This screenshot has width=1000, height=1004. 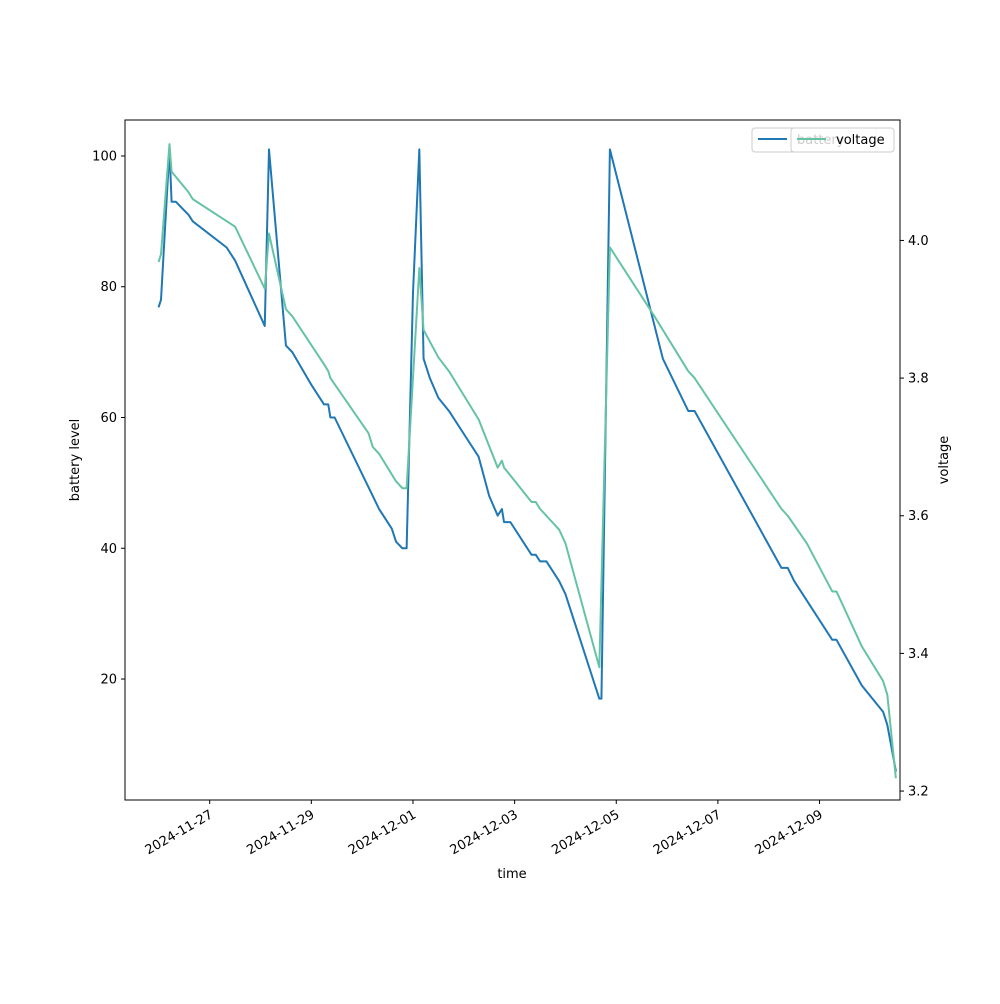 I want to click on x-axis-label: time, so click(x=511, y=874).